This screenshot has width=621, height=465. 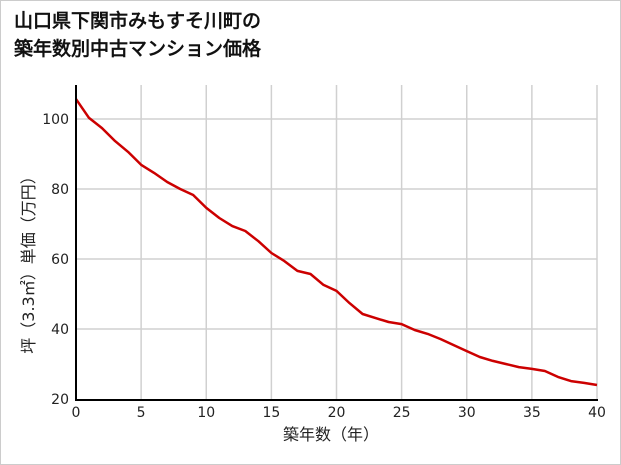 I want to click on y-tick-label: 80, so click(x=60, y=190).